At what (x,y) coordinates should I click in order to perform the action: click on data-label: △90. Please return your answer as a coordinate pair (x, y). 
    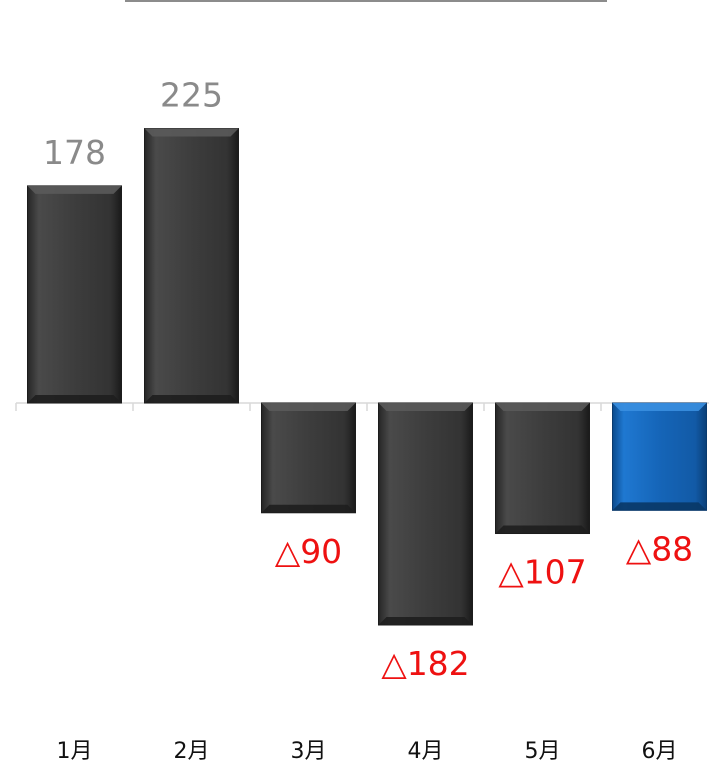
    Looking at the image, I should click on (308, 551).